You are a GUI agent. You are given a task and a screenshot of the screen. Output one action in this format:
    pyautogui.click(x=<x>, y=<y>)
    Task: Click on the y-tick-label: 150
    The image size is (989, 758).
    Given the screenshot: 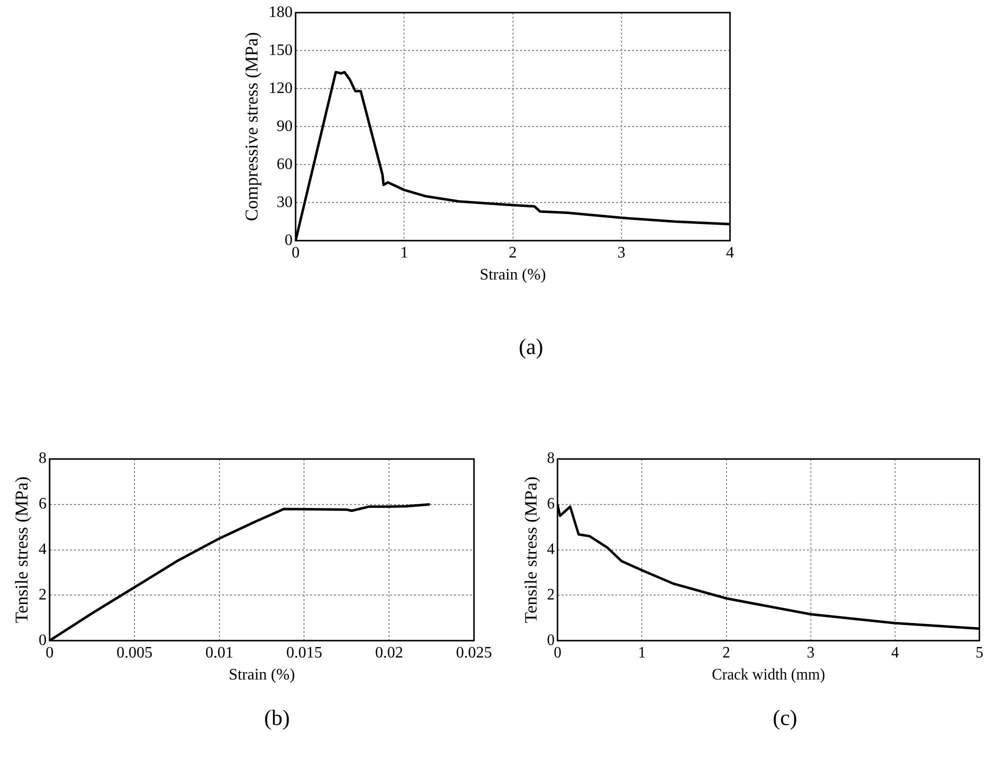 What is the action you would take?
    pyautogui.click(x=280, y=50)
    